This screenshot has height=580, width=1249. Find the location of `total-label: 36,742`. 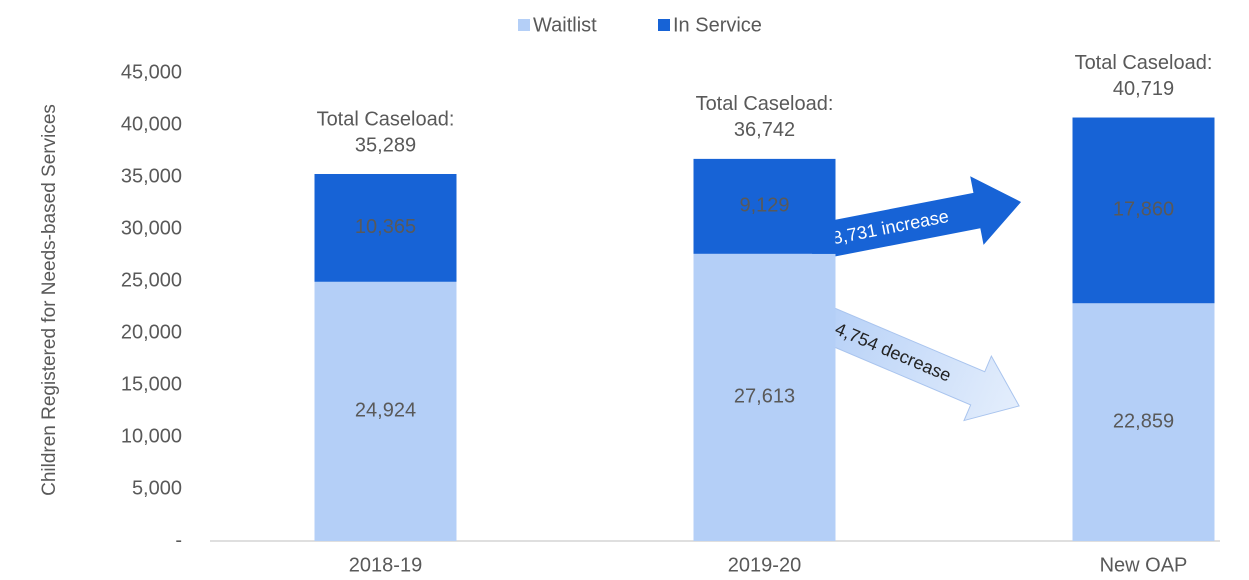

total-label: 36,742 is located at coordinates (764, 130).